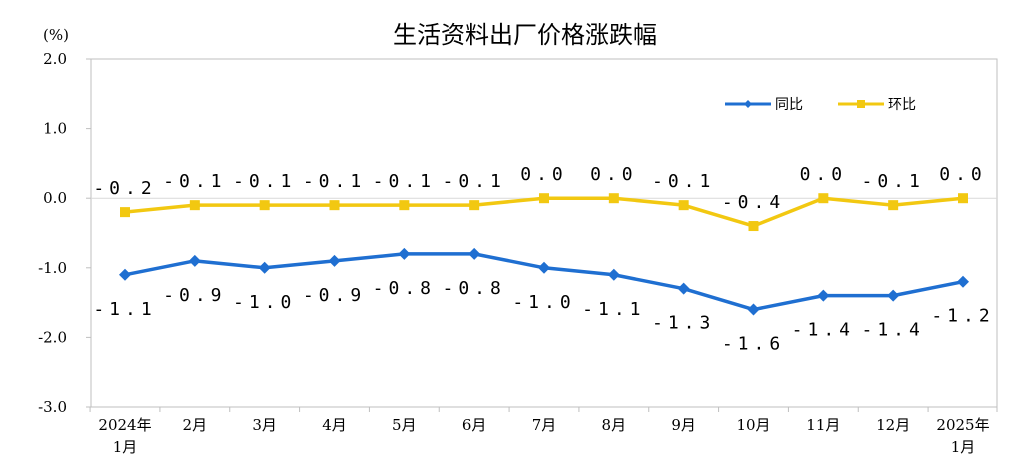  Describe the element at coordinates (404, 181) in the screenshot. I see `series-1-label-4: -0.1` at that location.